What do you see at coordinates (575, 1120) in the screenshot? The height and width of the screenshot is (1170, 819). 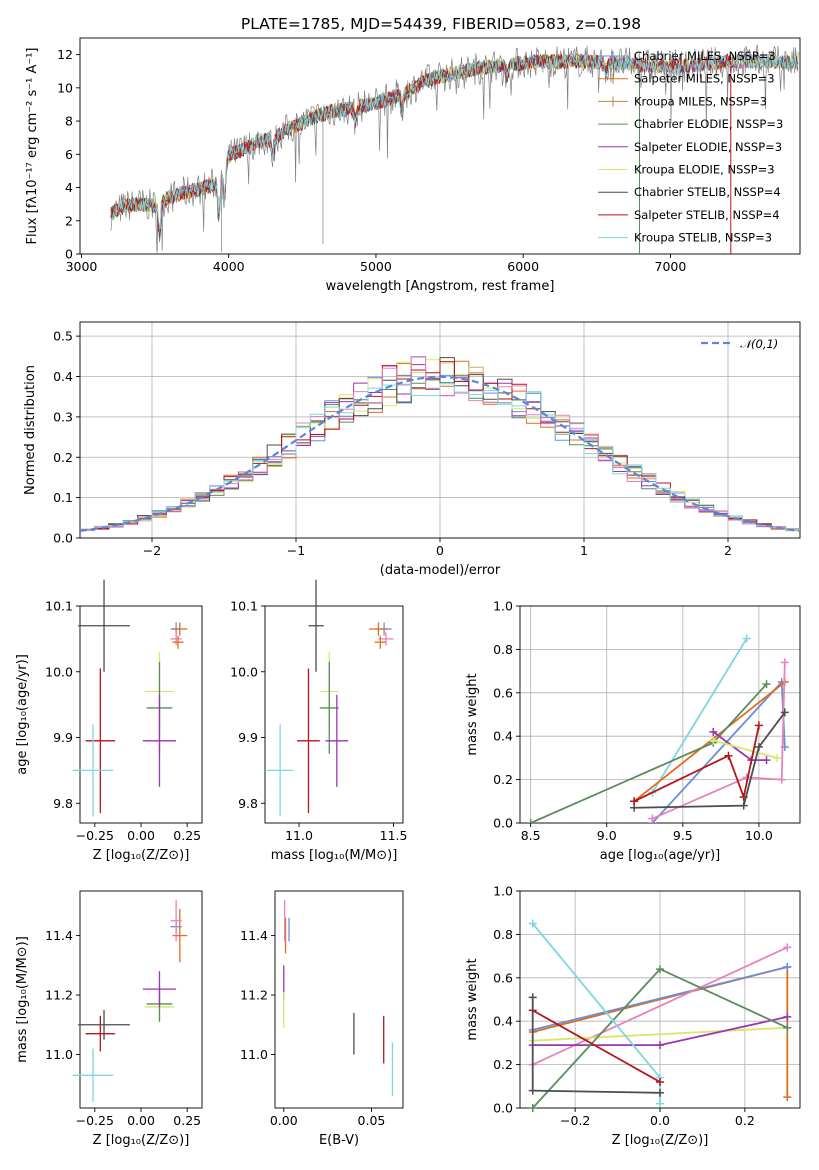 I see `x-tick-label: −0.2` at bounding box center [575, 1120].